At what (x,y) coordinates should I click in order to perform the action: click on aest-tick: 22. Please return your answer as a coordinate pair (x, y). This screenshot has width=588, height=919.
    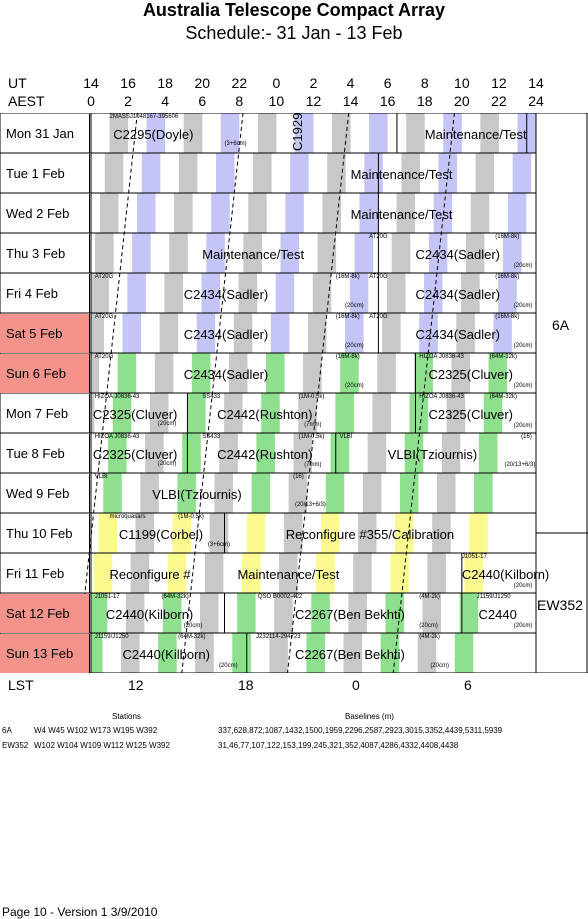
    Looking at the image, I should click on (499, 101).